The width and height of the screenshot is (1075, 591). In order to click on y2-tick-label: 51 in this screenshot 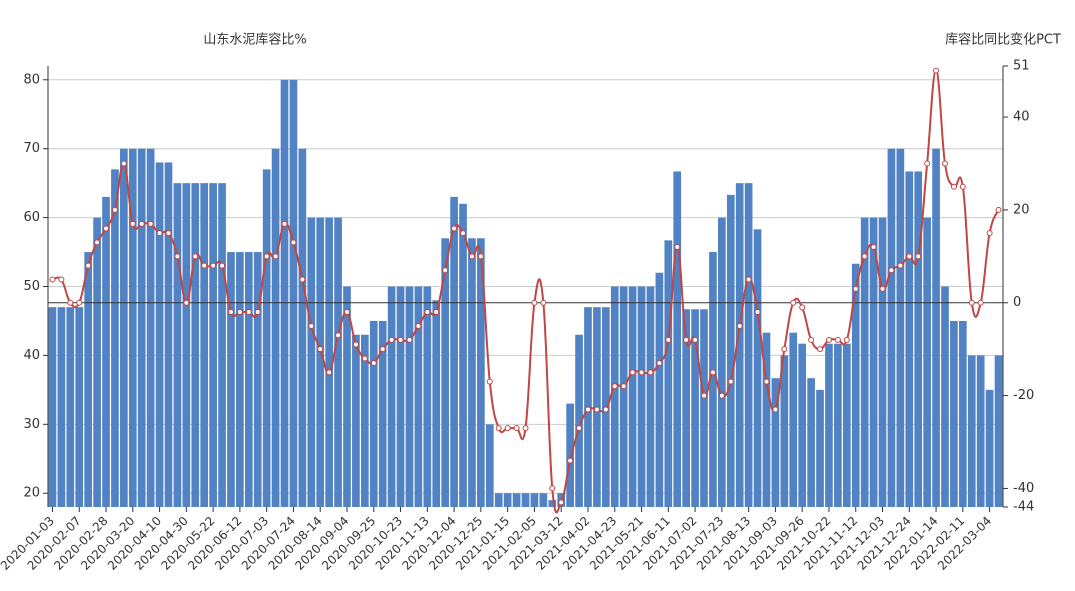, I will do `click(1021, 66)`.